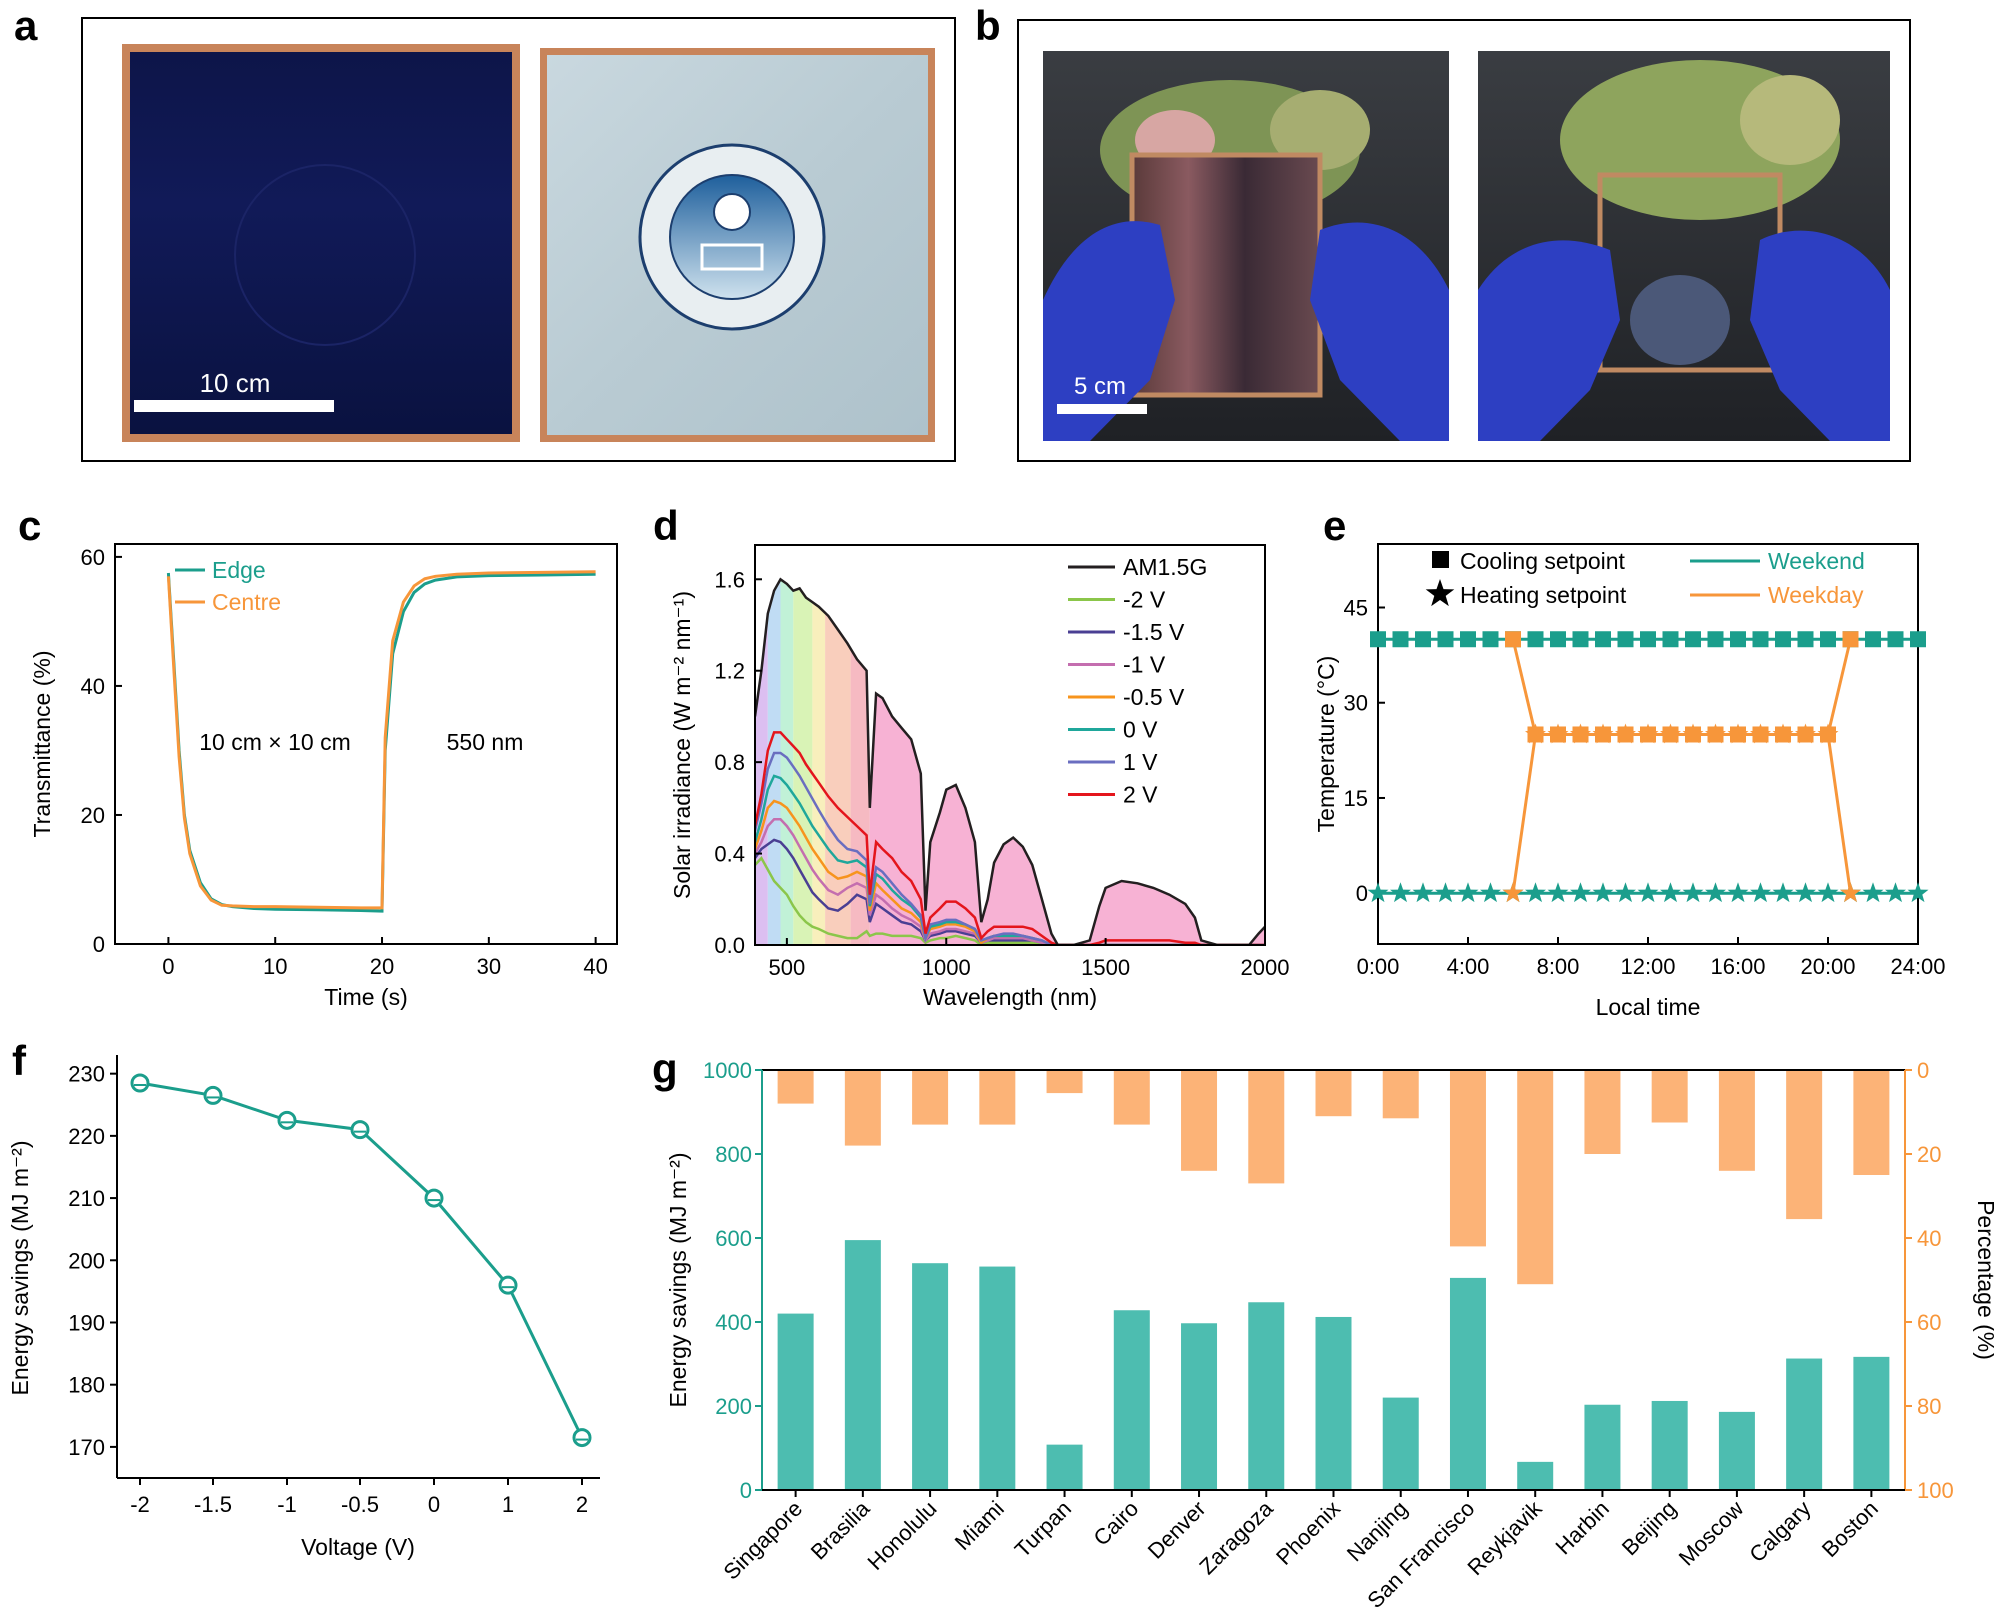 The width and height of the screenshot is (1994, 1621). What do you see at coordinates (235, 383) in the screenshot?
I see `scale-bar-a-label: 10 cm` at bounding box center [235, 383].